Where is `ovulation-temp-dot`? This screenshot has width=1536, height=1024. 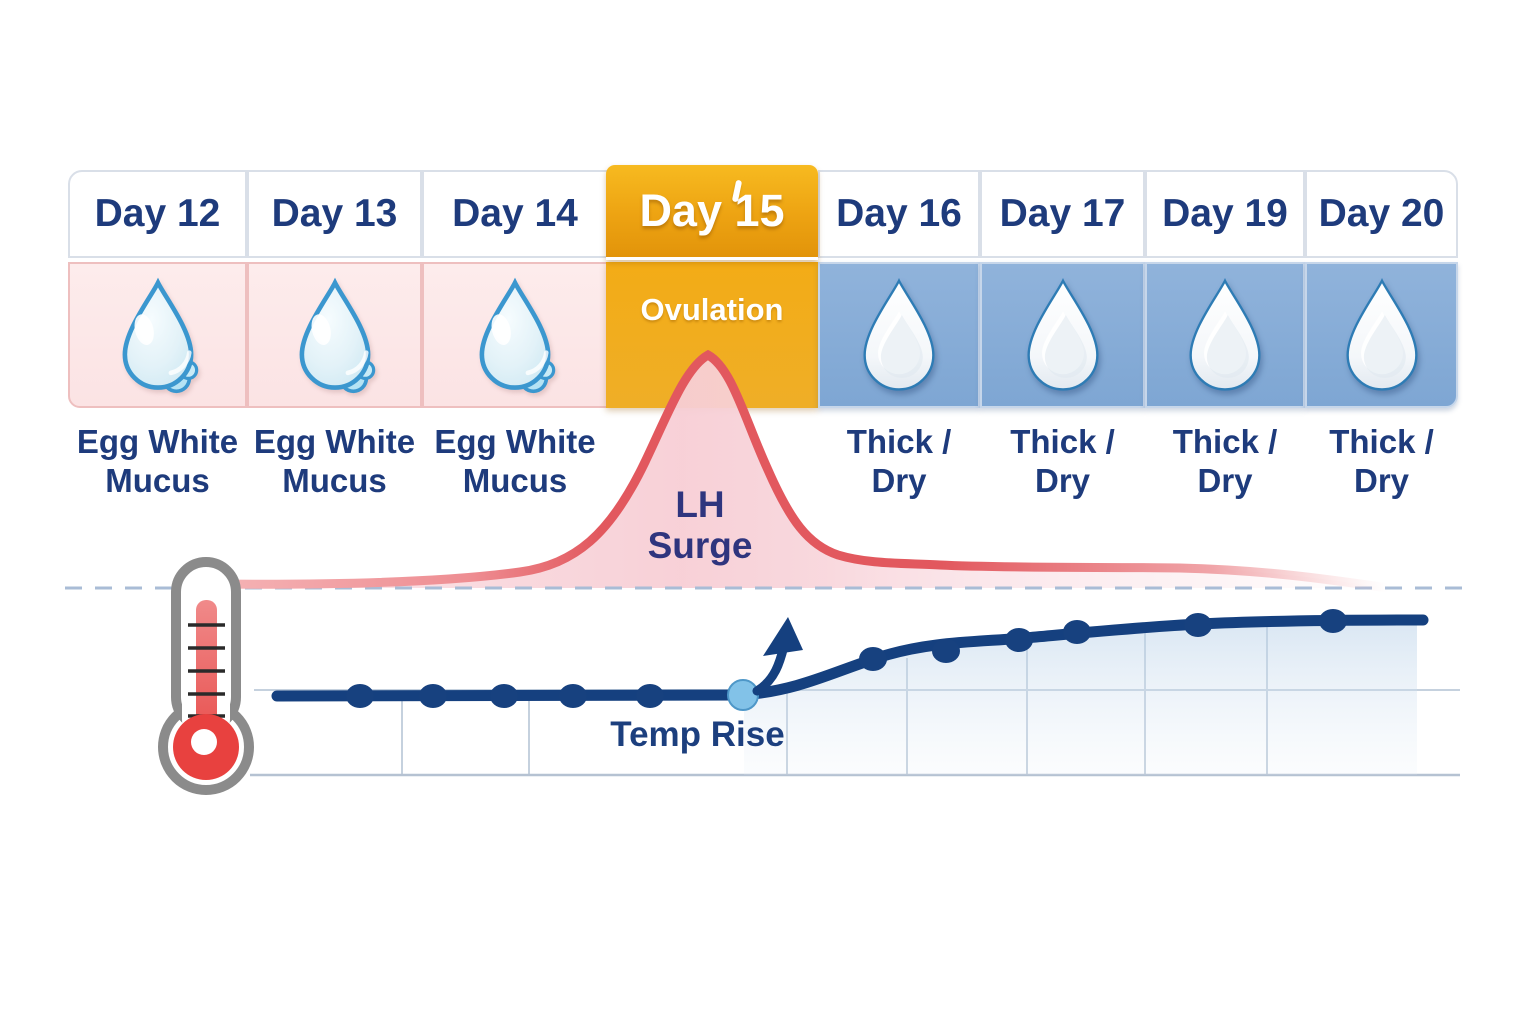 ovulation-temp-dot is located at coordinates (743, 695).